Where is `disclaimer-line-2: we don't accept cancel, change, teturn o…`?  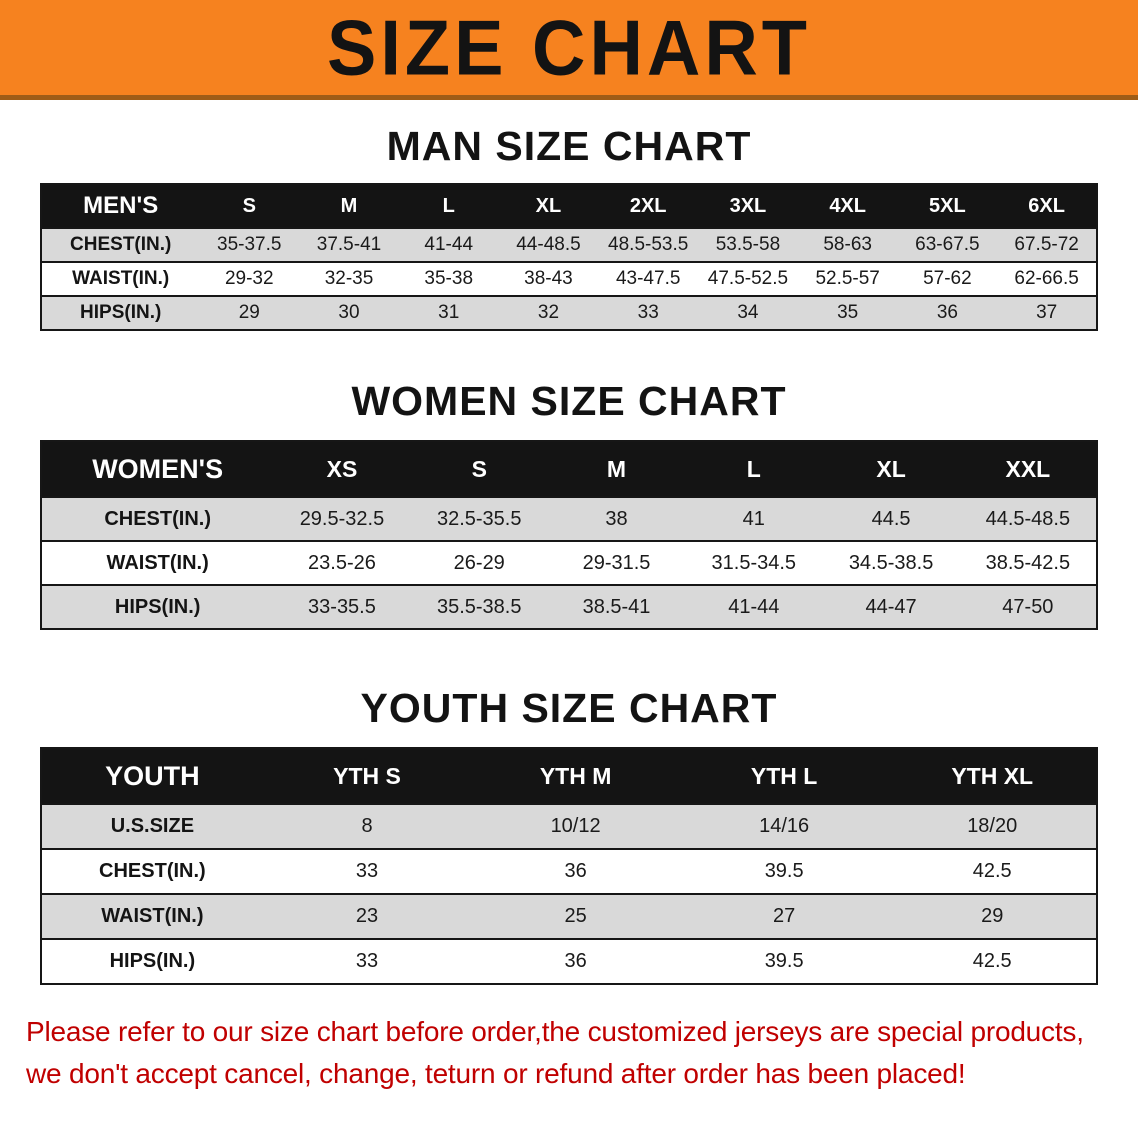
disclaimer-line-2: we don't accept cancel, change, teturn o… is located at coordinates (496, 1073).